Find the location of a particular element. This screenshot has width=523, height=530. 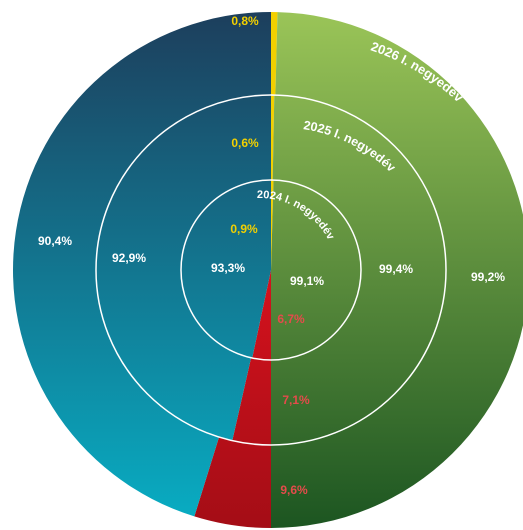

label-2026-red: 9,6% is located at coordinates (294, 490).